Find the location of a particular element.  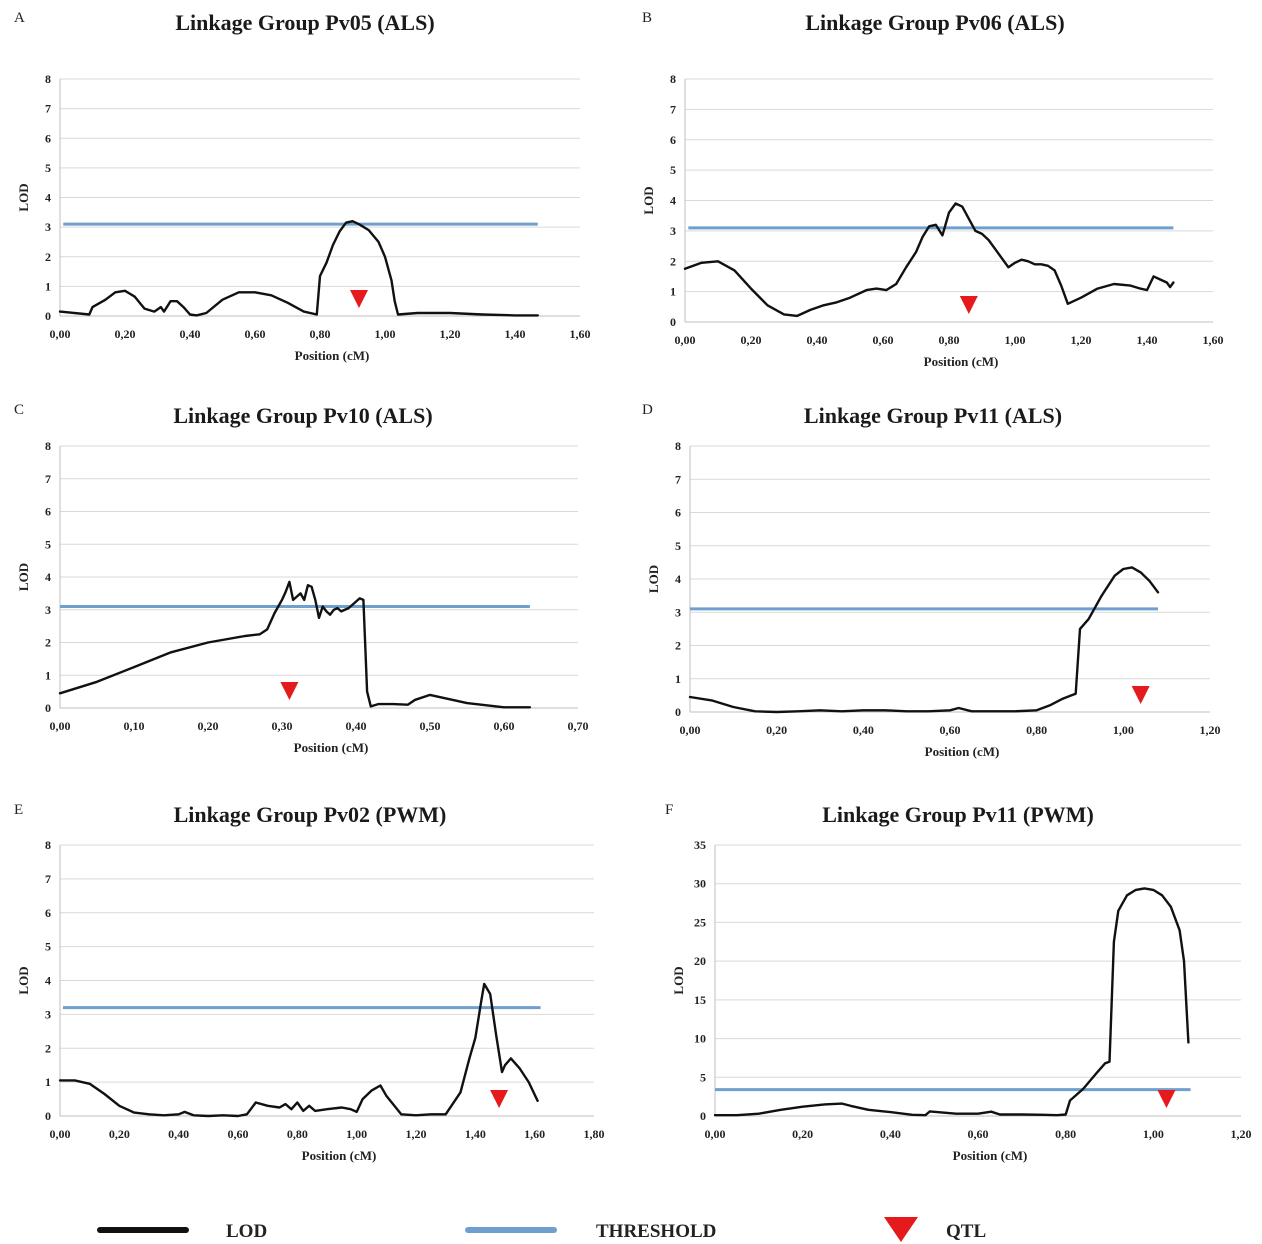

legend-qtl-label: QTL is located at coordinates (966, 1231).